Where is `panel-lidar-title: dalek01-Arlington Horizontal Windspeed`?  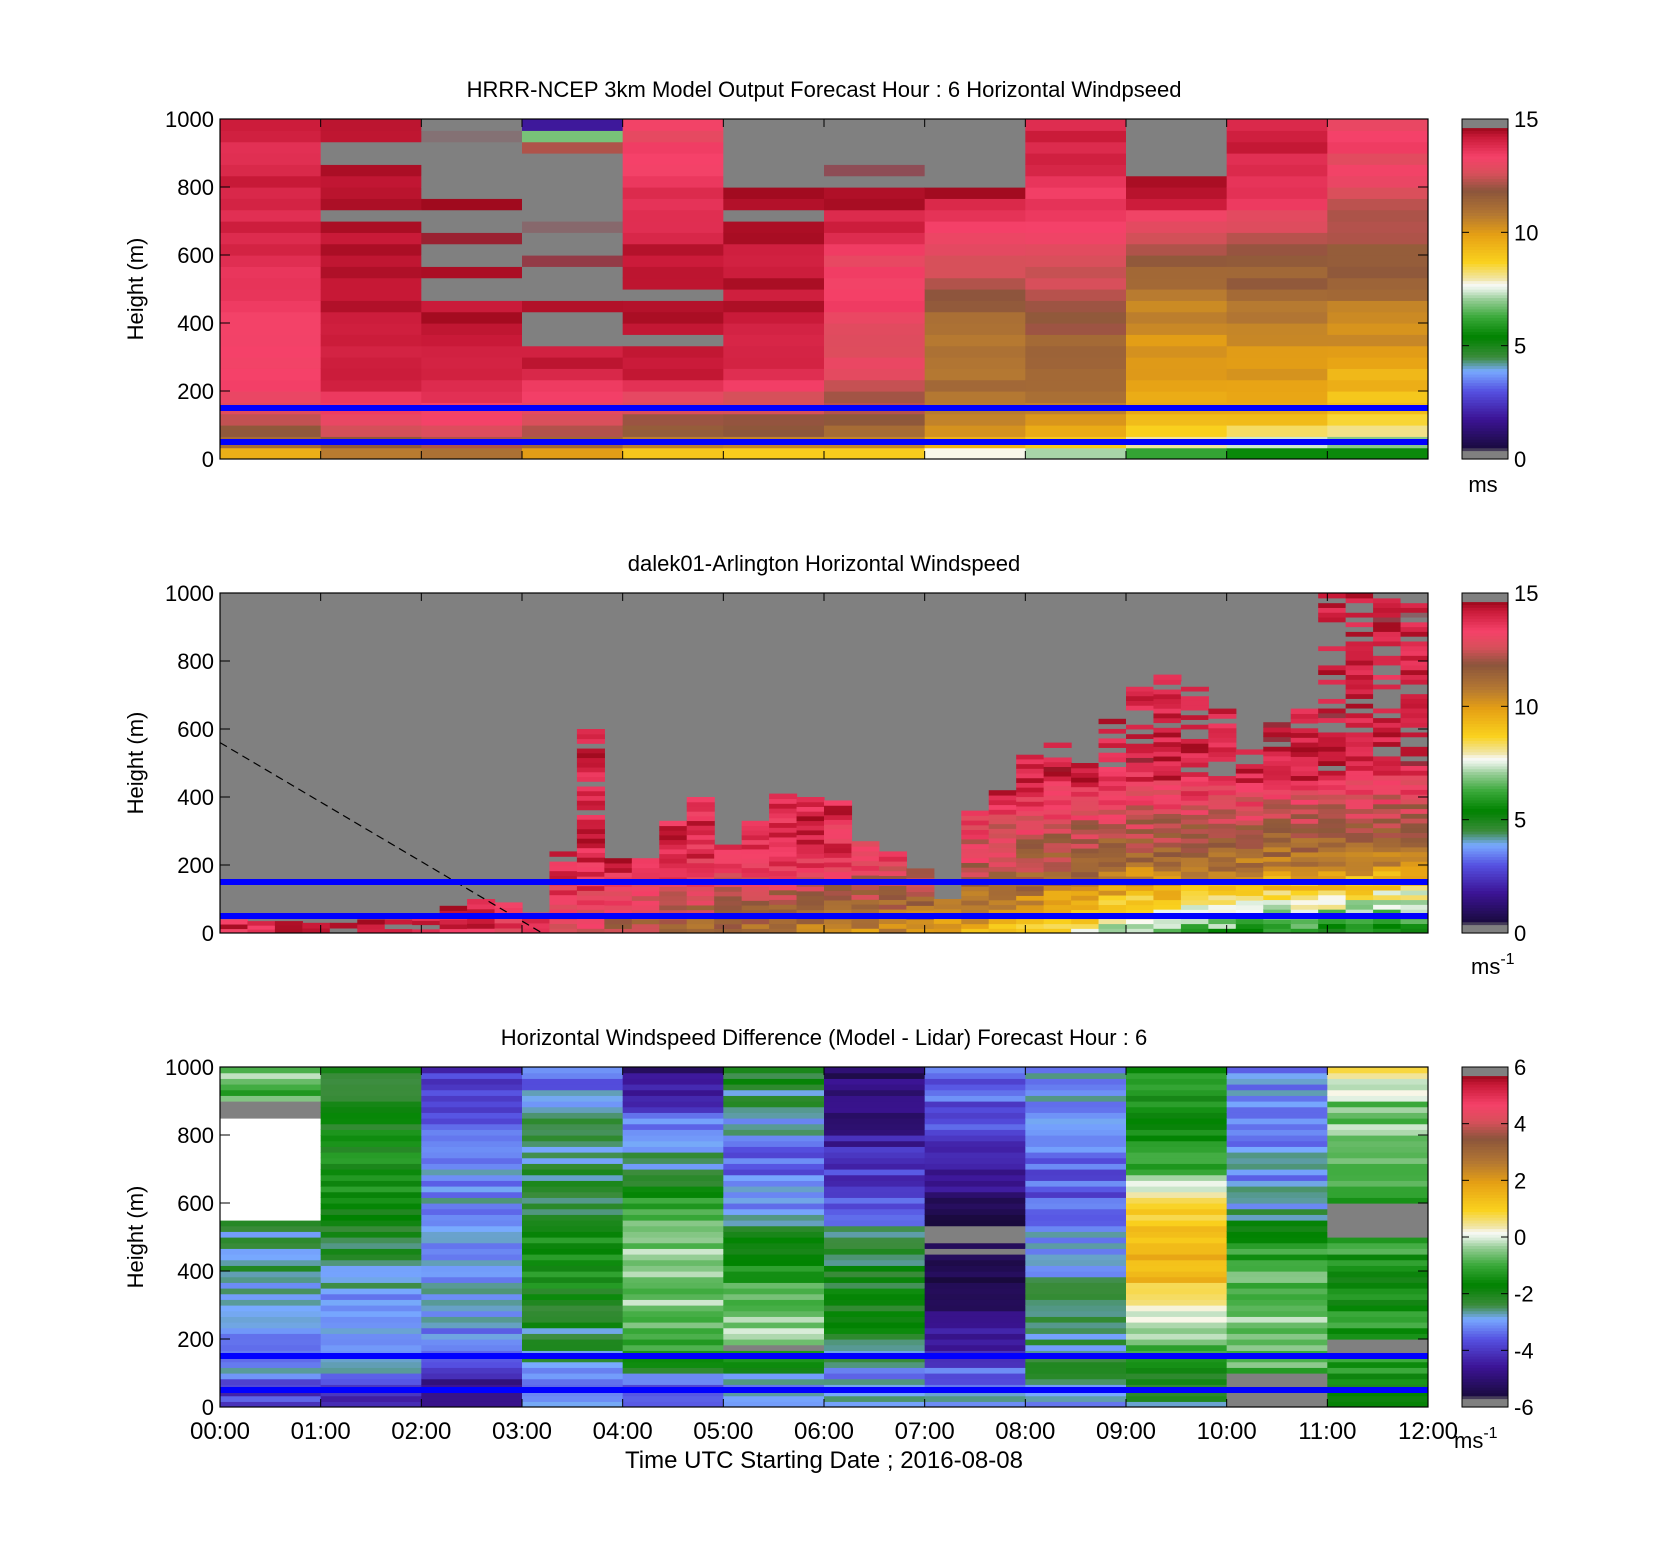 panel-lidar-title: dalek01-Arlington Horizontal Windspeed is located at coordinates (824, 563).